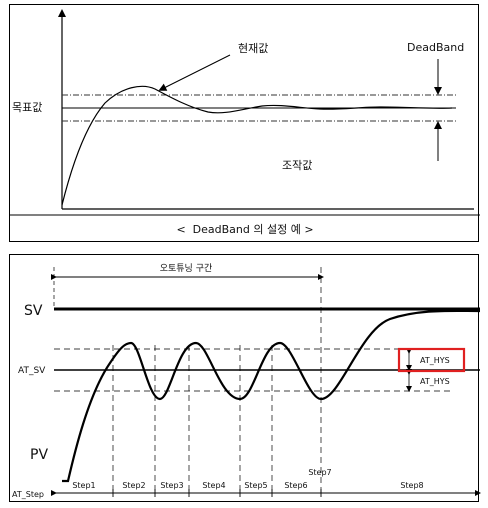 This screenshot has height=508, width=488. Describe the element at coordinates (39, 455) in the screenshot. I see `pv-label: PV` at that location.